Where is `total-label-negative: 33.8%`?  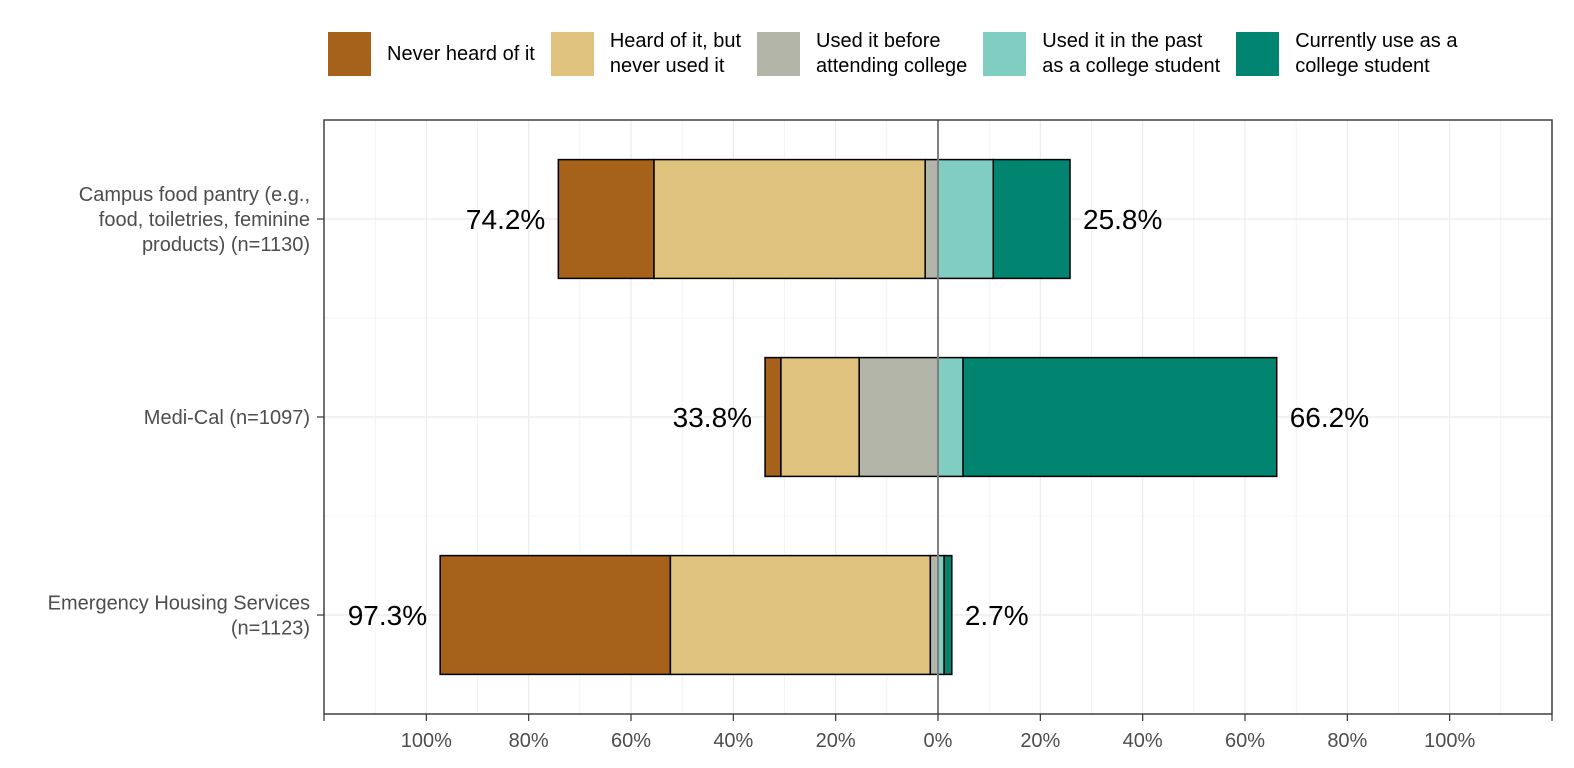 total-label-negative: 33.8% is located at coordinates (712, 417).